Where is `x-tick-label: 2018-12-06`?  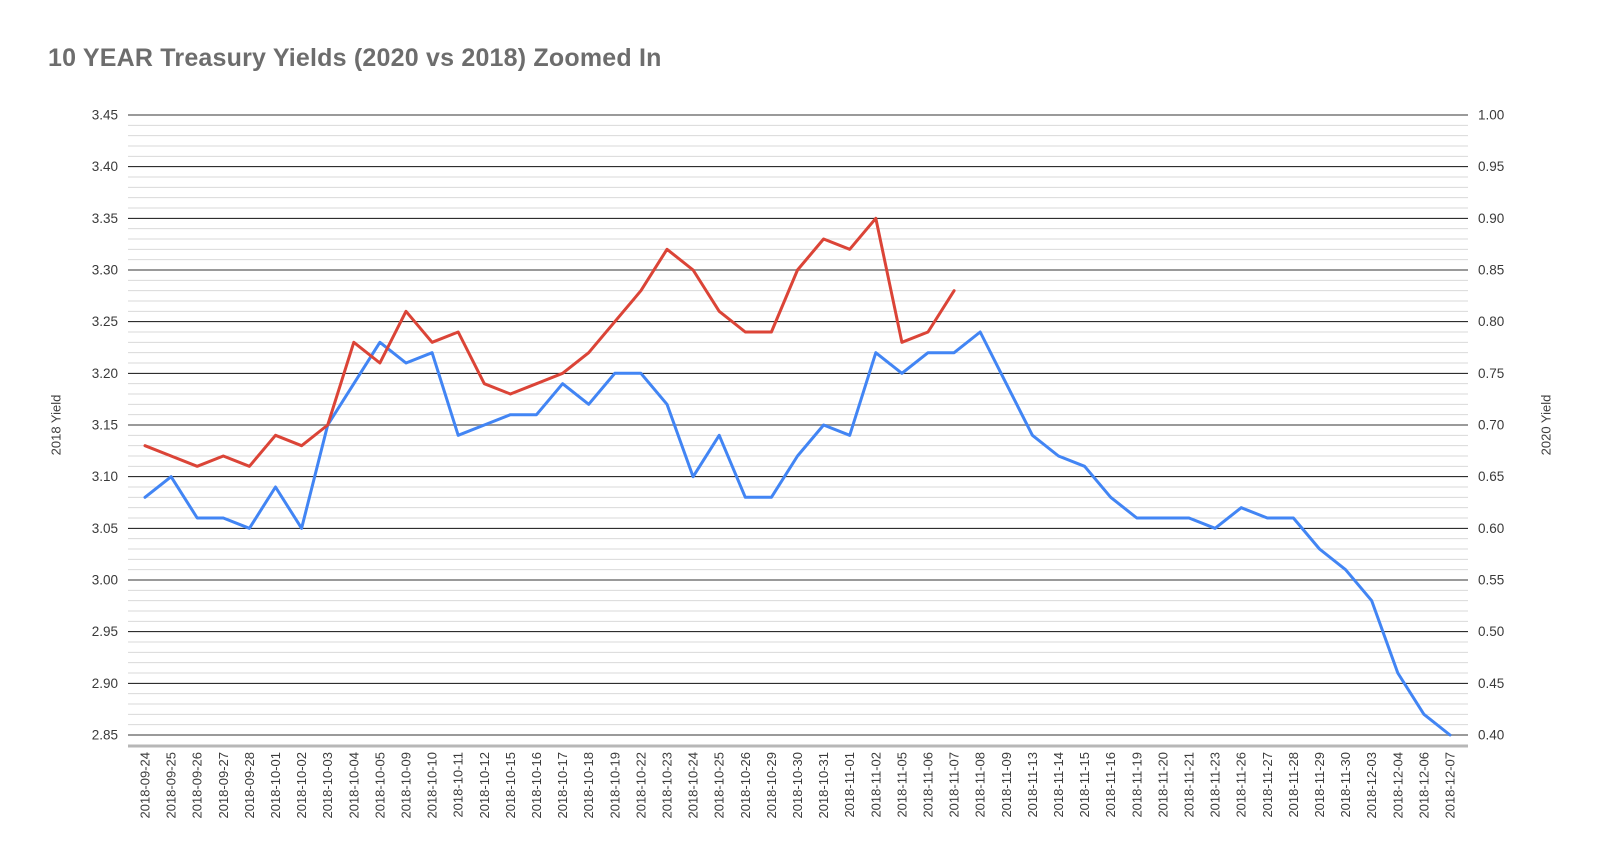 x-tick-label: 2018-12-06 is located at coordinates (1423, 785).